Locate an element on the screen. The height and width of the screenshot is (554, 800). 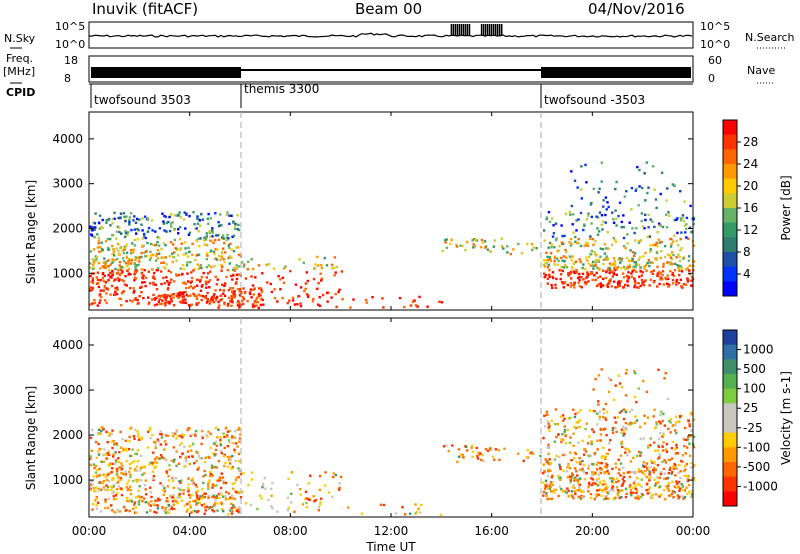
station-title: Inuvik (fitACF) is located at coordinates (145, 9).